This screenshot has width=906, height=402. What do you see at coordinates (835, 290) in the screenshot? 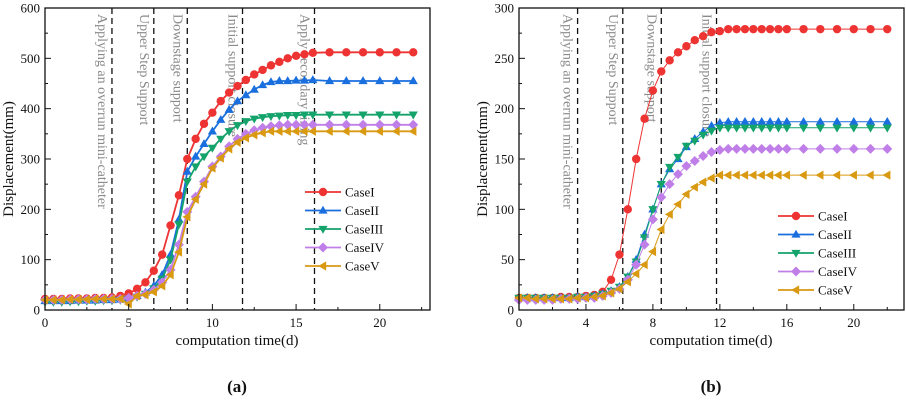
I see `legend-label: CaseV` at bounding box center [835, 290].